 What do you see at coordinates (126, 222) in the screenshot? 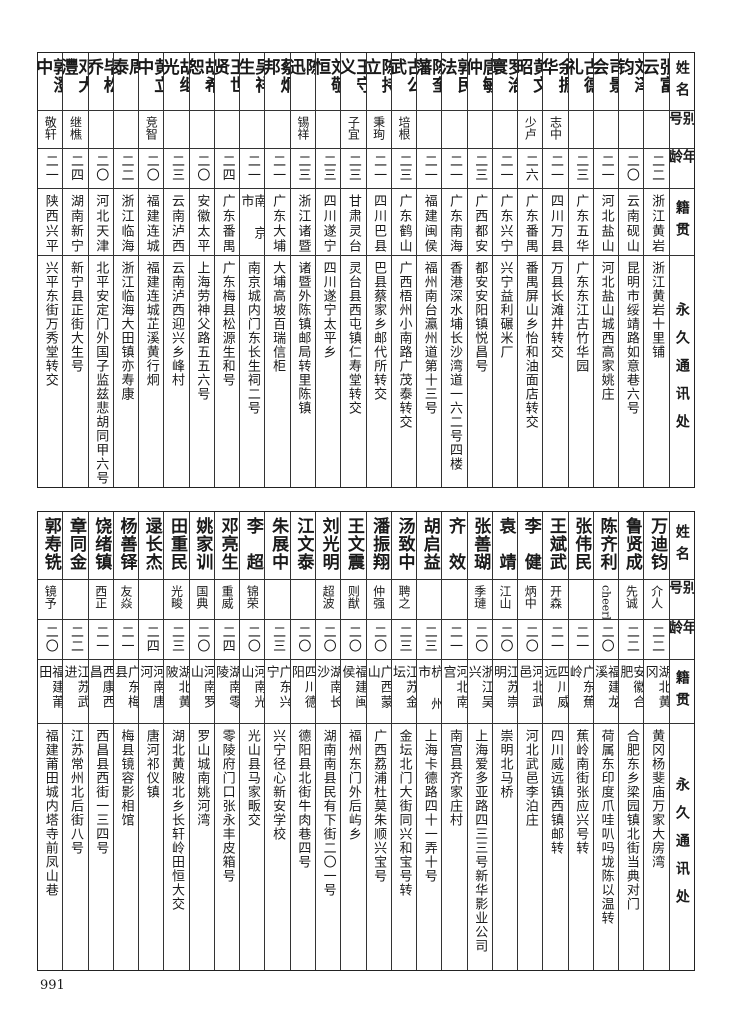
I see `native-place-cell: 浙江临海` at bounding box center [126, 222].